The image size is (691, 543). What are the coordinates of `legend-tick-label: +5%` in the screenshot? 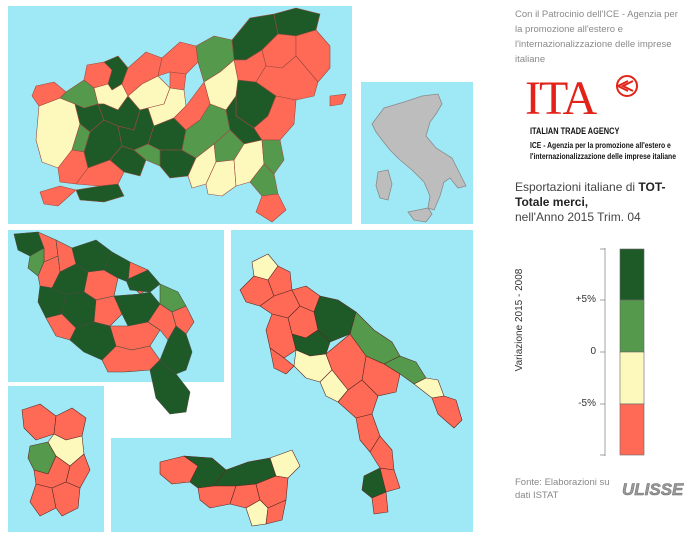 It's located at (585, 299).